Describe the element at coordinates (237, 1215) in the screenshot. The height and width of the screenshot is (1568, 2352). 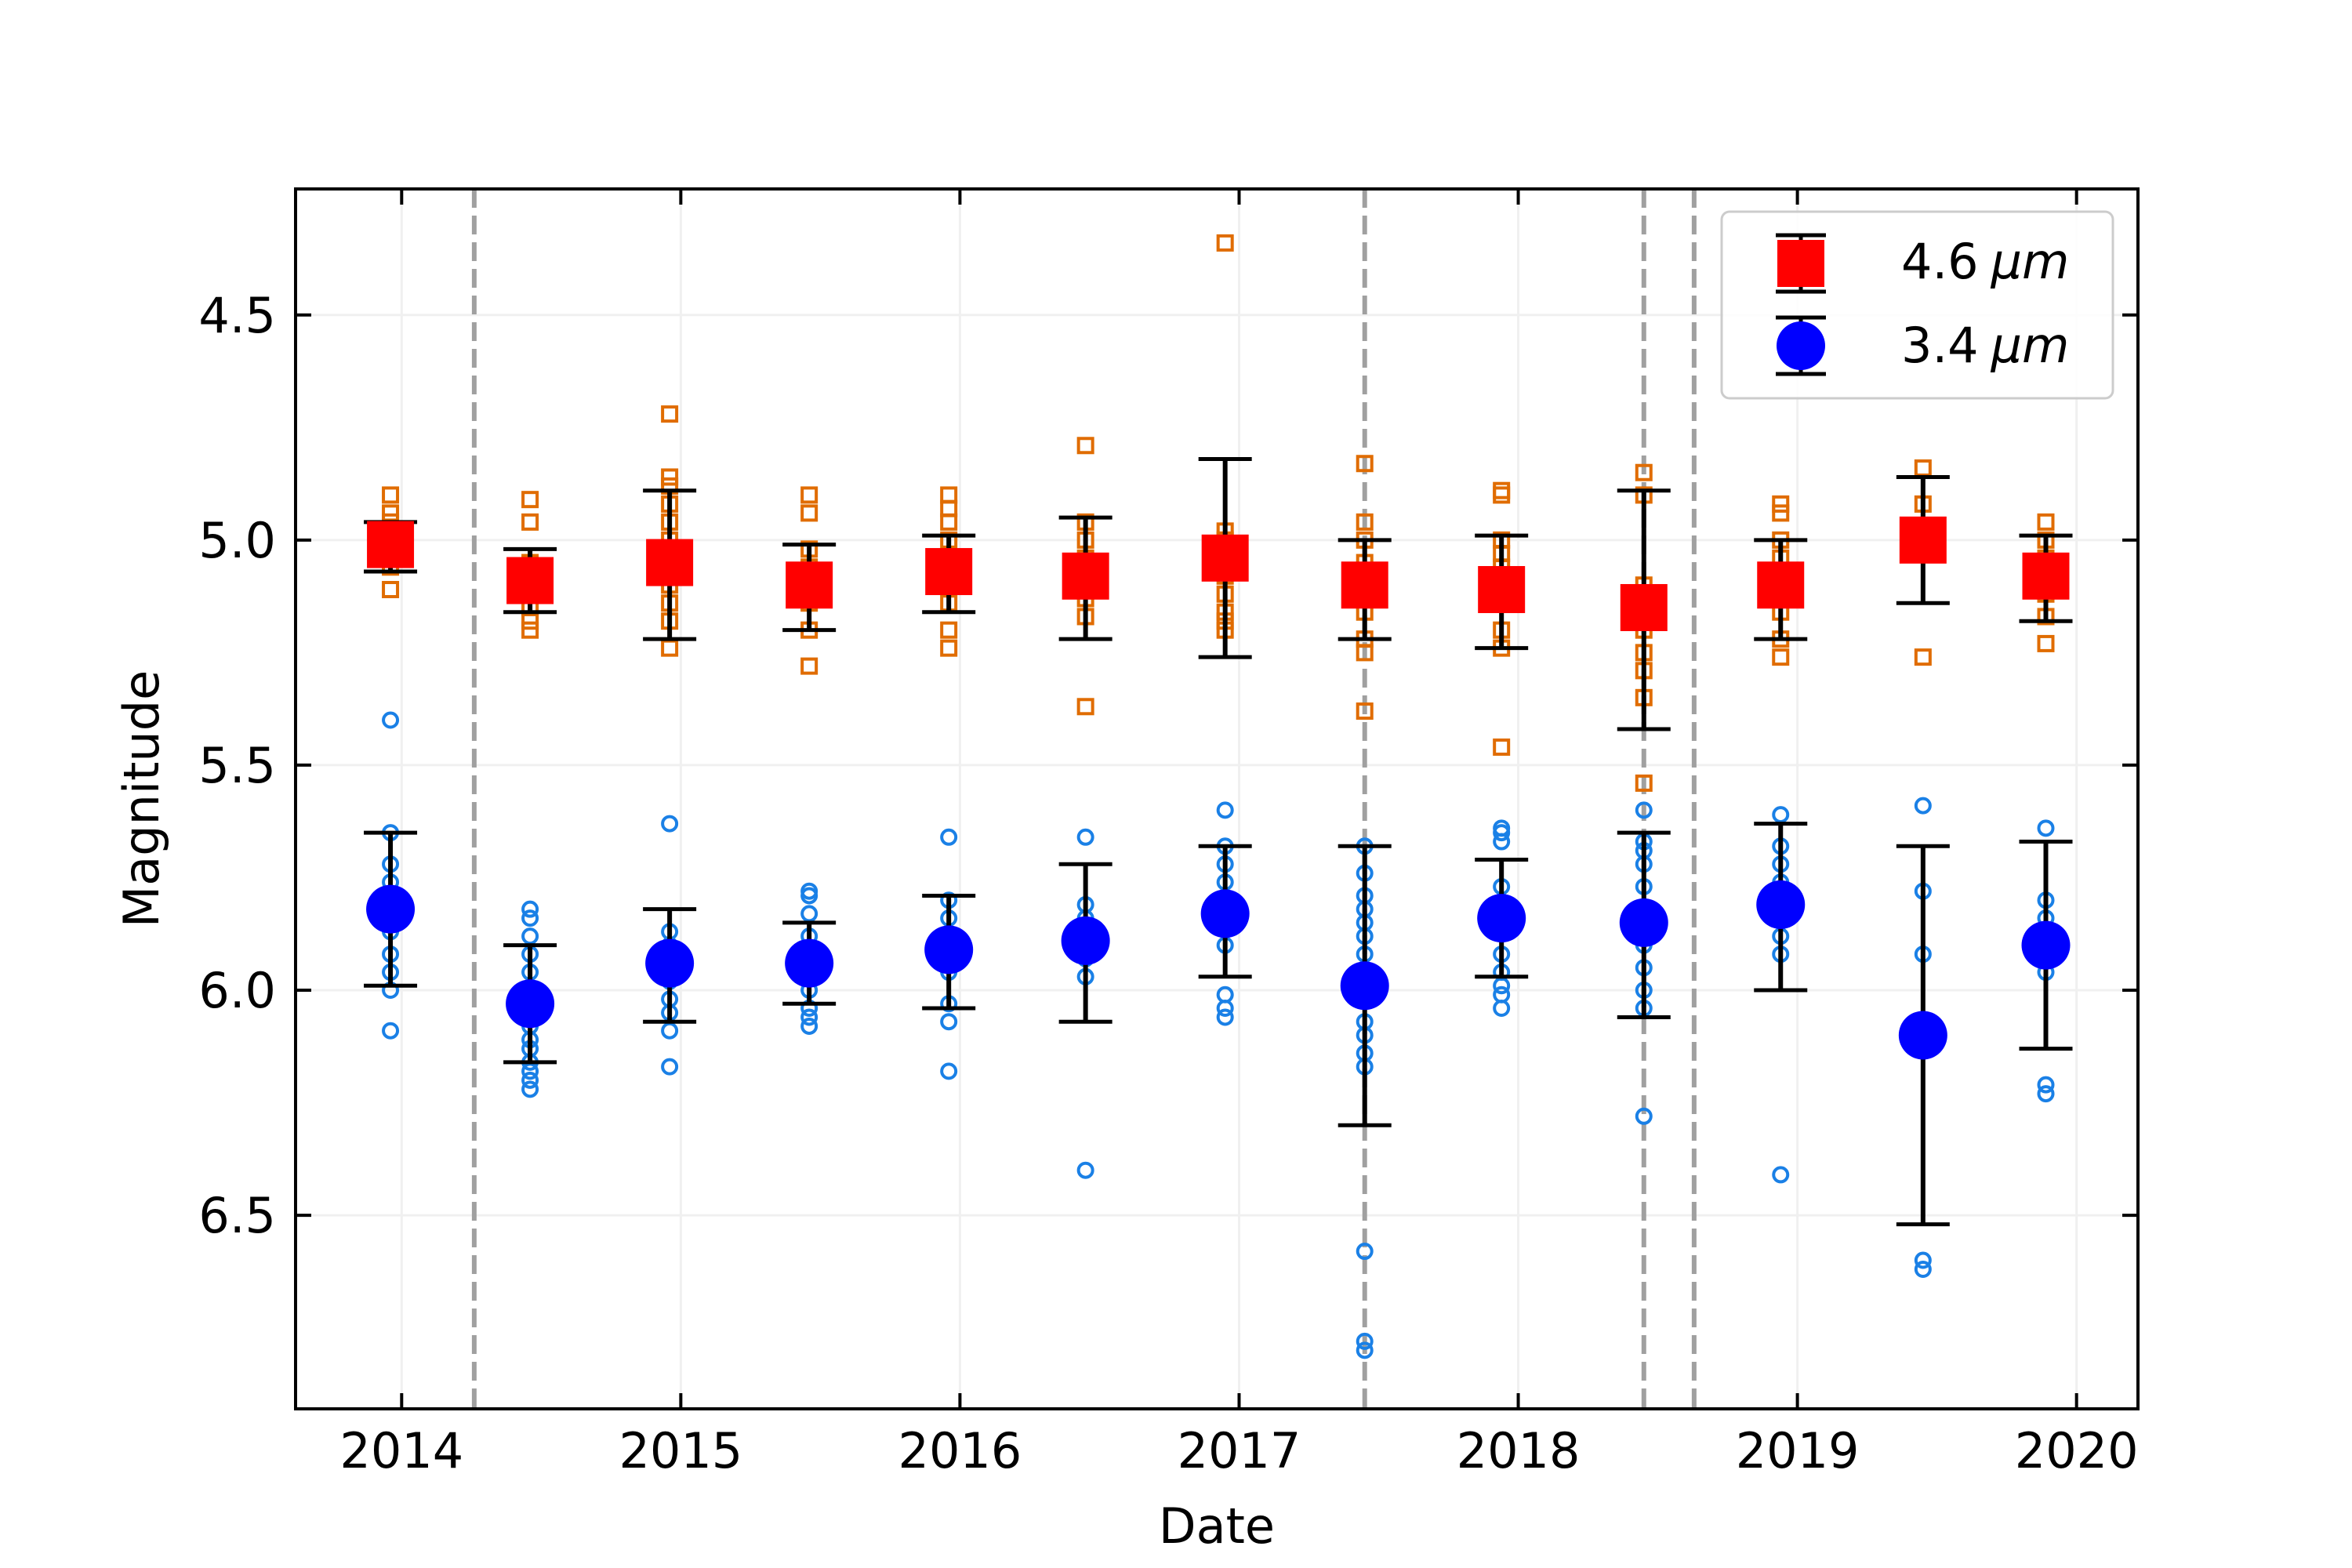
I see `y-tick-label-4: 6.5` at that location.